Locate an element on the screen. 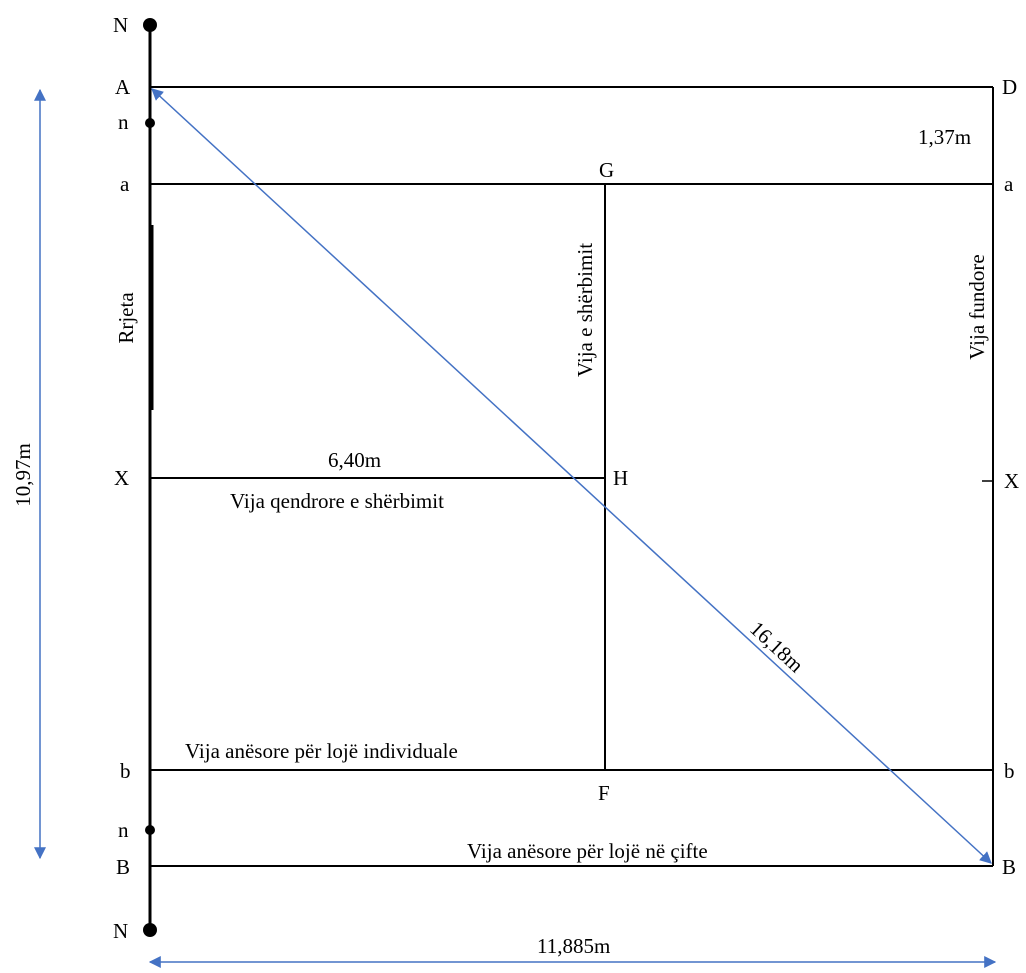 The image size is (1026, 973). measure-diagonal: 16,18m is located at coordinates (776, 646).